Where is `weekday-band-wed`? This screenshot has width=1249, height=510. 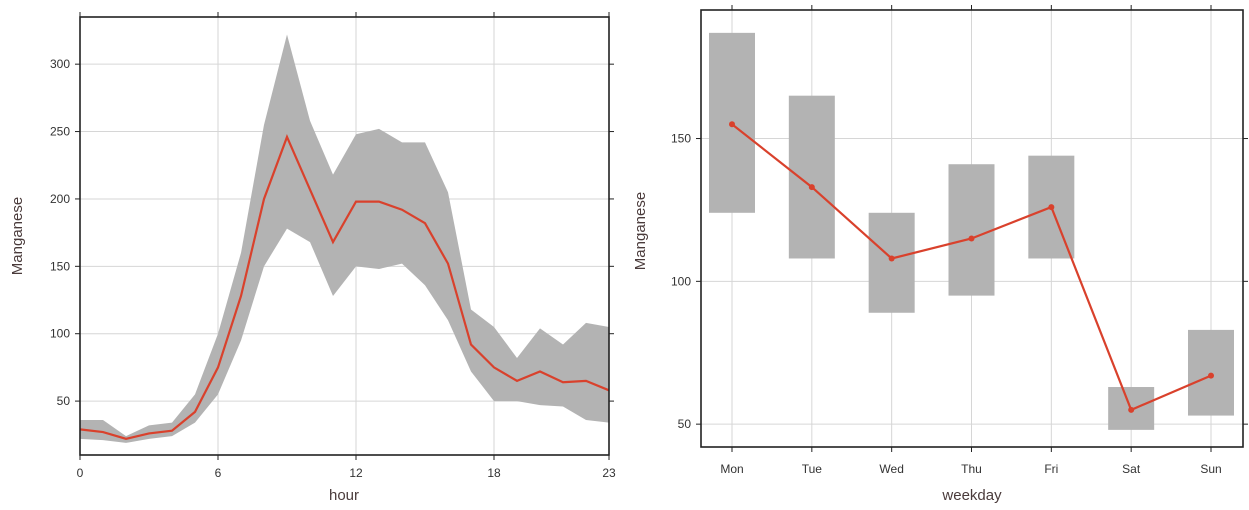 weekday-band-wed is located at coordinates (891, 262).